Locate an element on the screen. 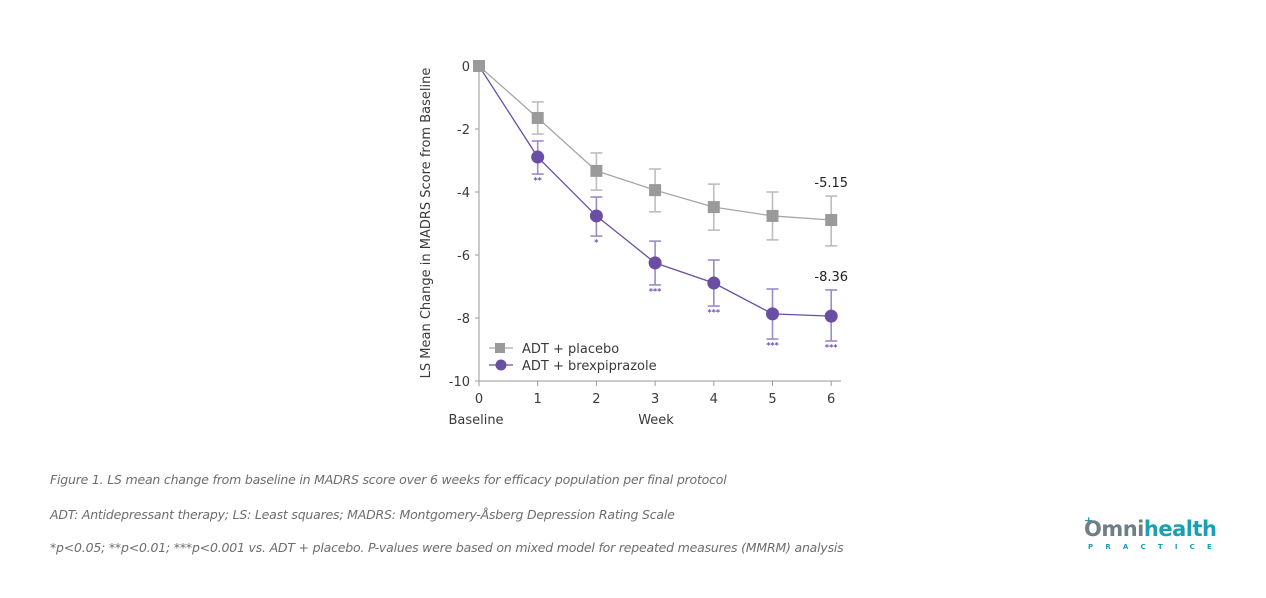 Image resolution: width=1266 pixels, height=598 pixels. x-tick-label: 4 is located at coordinates (714, 399).